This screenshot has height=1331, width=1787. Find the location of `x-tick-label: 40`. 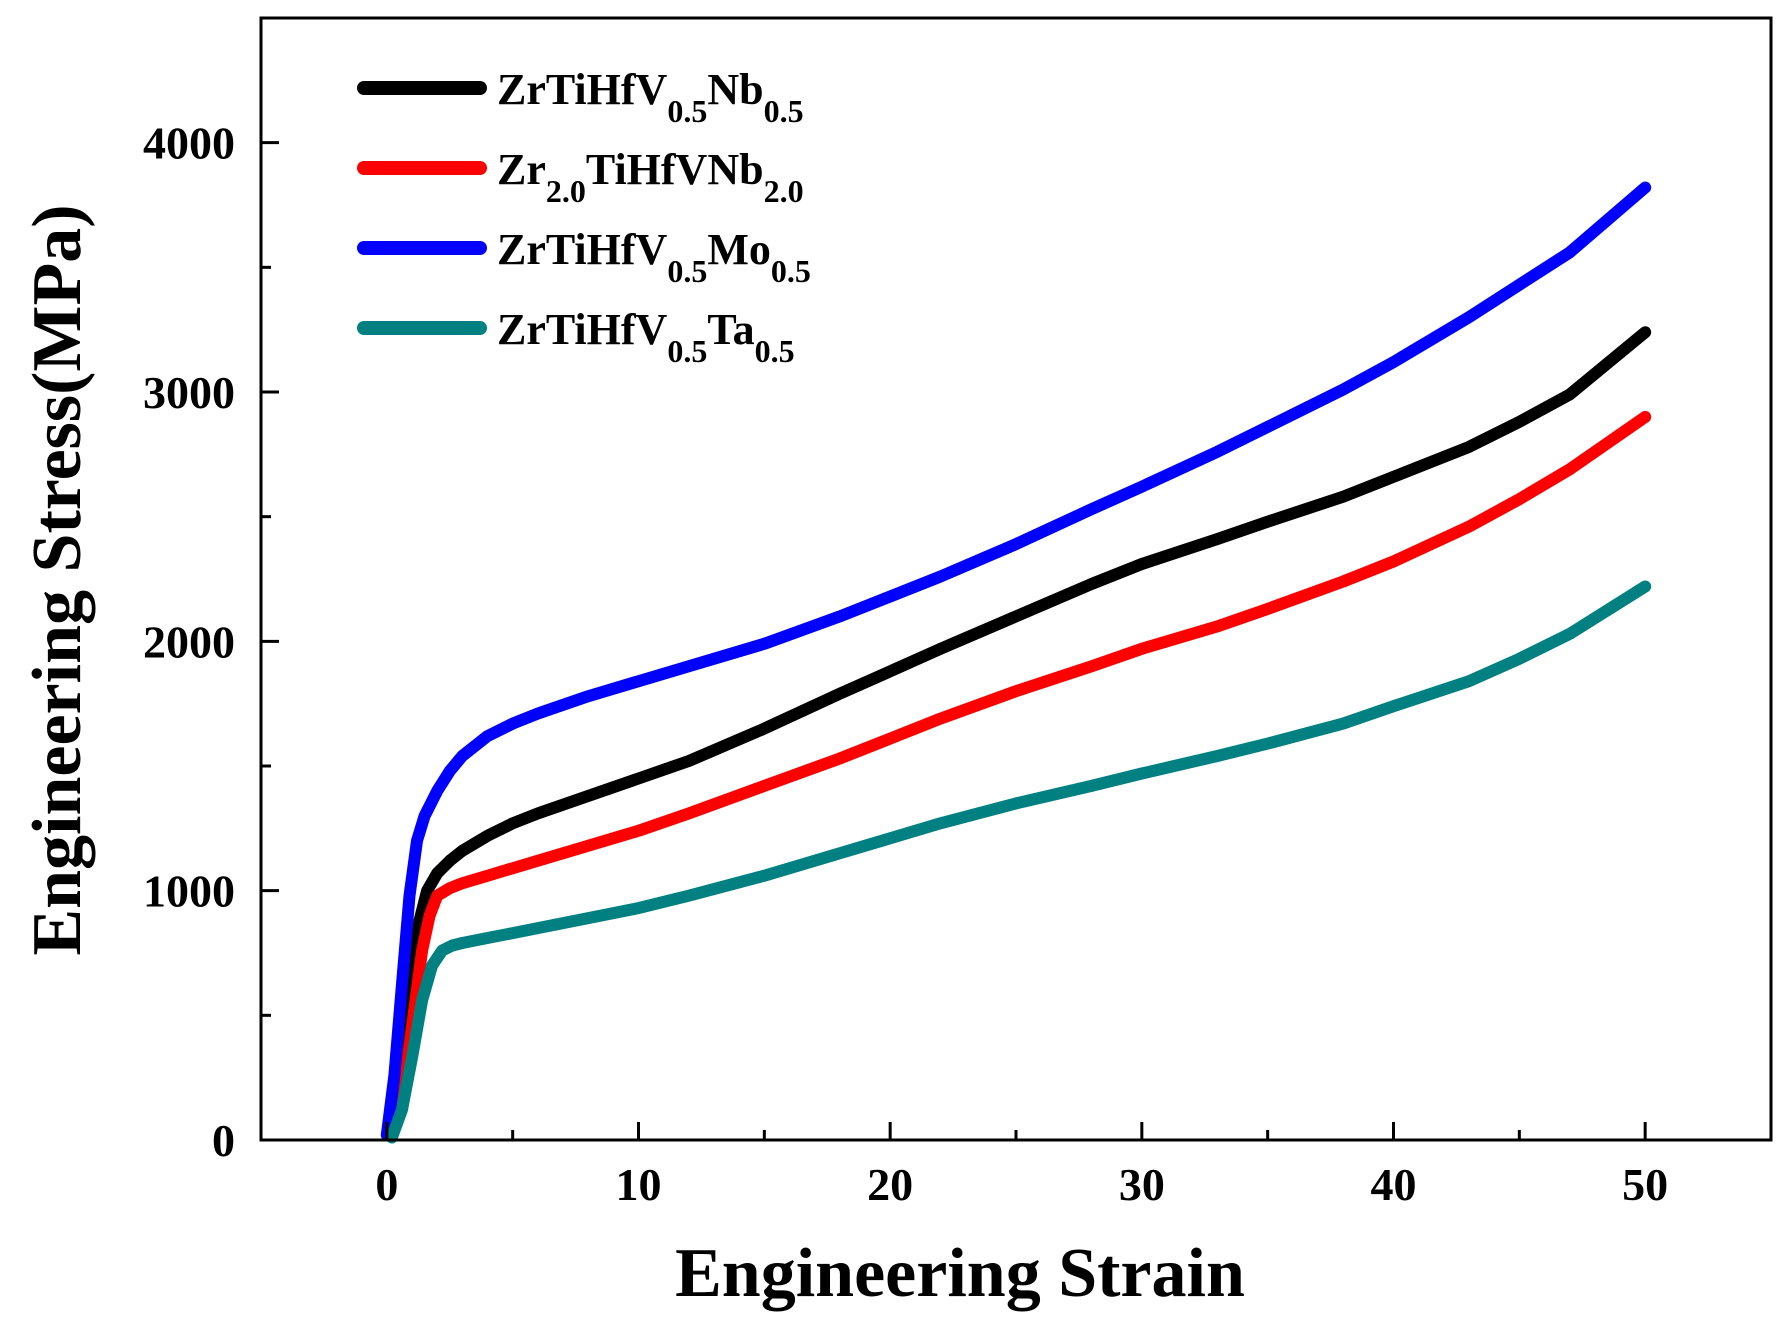

x-tick-label: 40 is located at coordinates (1394, 1184).